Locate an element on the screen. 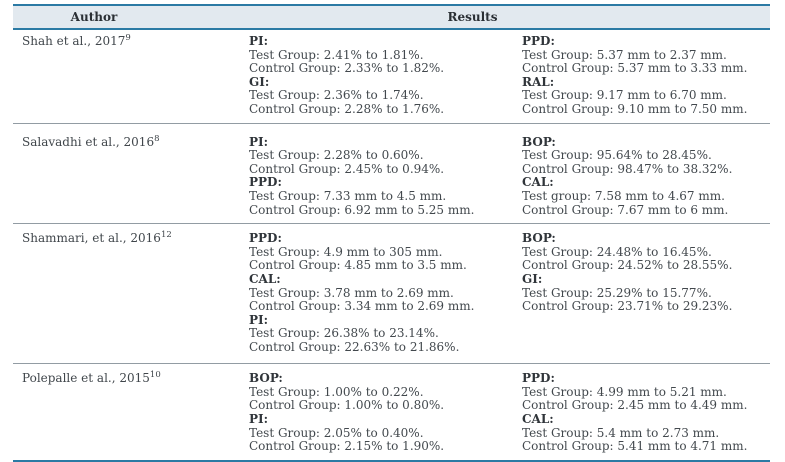 The image size is (785, 462). measure-value: Control Group: 1.00% to 0.80%. is located at coordinates (347, 405).